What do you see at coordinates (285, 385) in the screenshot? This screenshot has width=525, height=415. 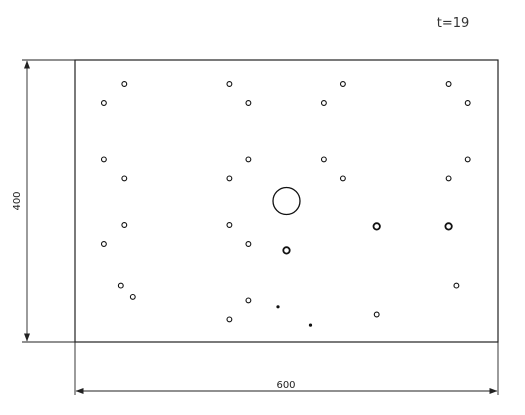 I see `width-label: 600` at bounding box center [285, 385].